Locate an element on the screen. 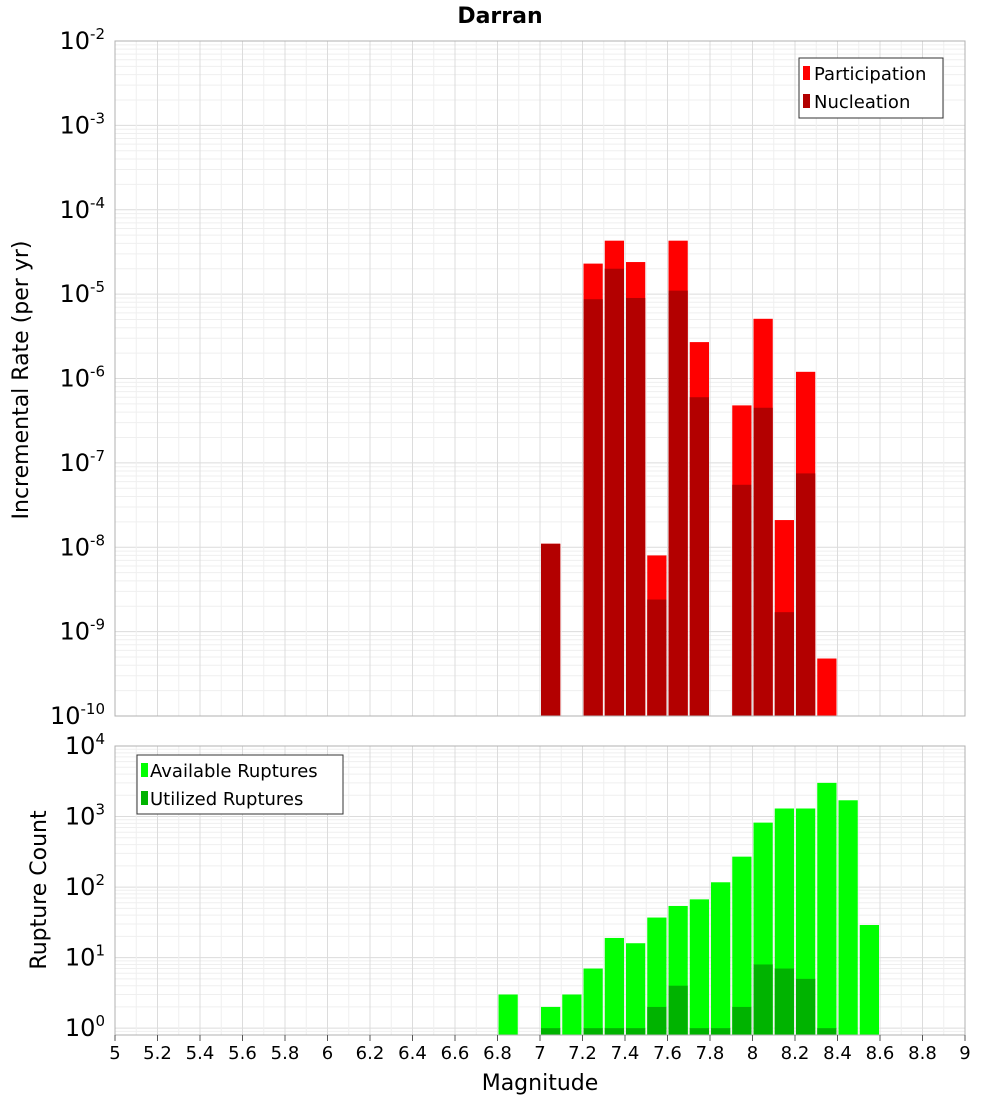 This screenshot has height=1100, width=1000. x-tick-label: 9 is located at coordinates (964, 1053).